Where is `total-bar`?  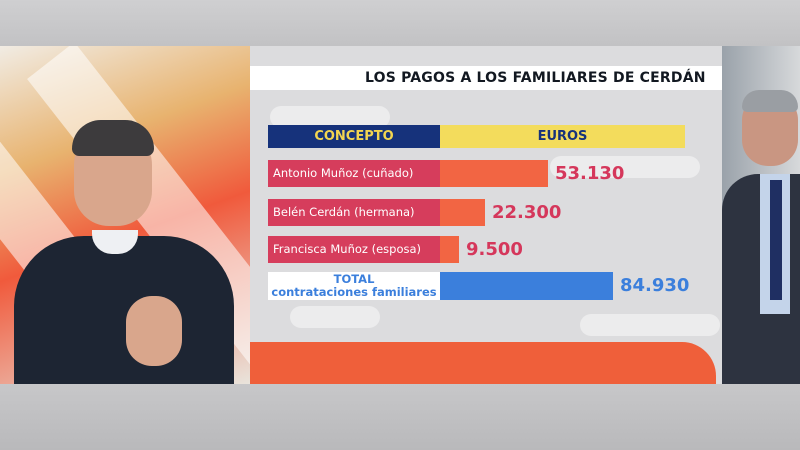
total-bar is located at coordinates (526, 286).